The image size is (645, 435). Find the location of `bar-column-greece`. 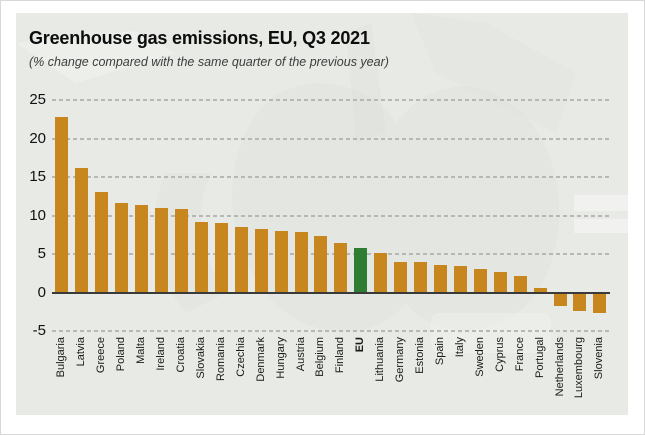

bar-column-greece is located at coordinates (102, 215).